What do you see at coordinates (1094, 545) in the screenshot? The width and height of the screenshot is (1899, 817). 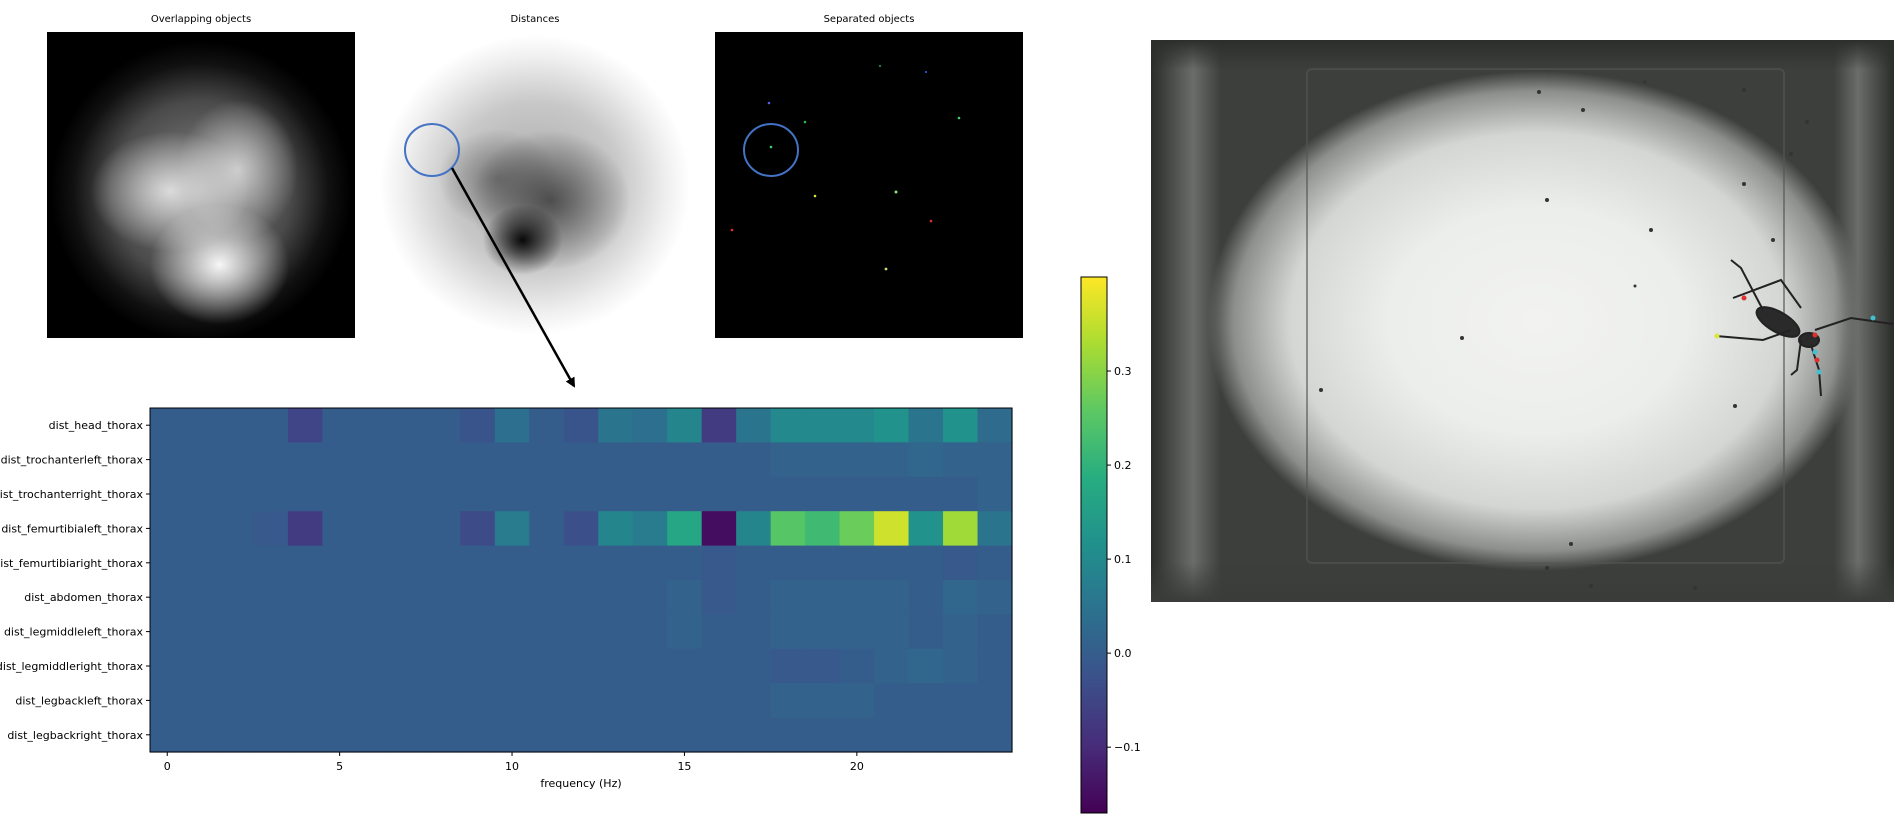 I see `colorbar` at bounding box center [1094, 545].